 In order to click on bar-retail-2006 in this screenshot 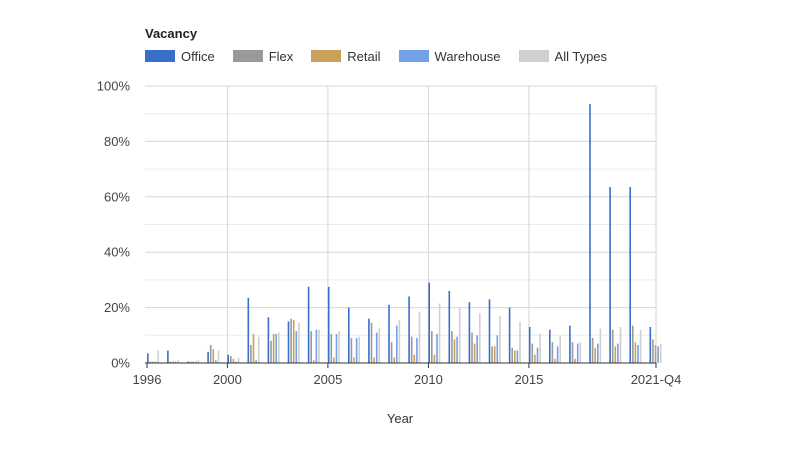, I will do `click(354, 360)`.